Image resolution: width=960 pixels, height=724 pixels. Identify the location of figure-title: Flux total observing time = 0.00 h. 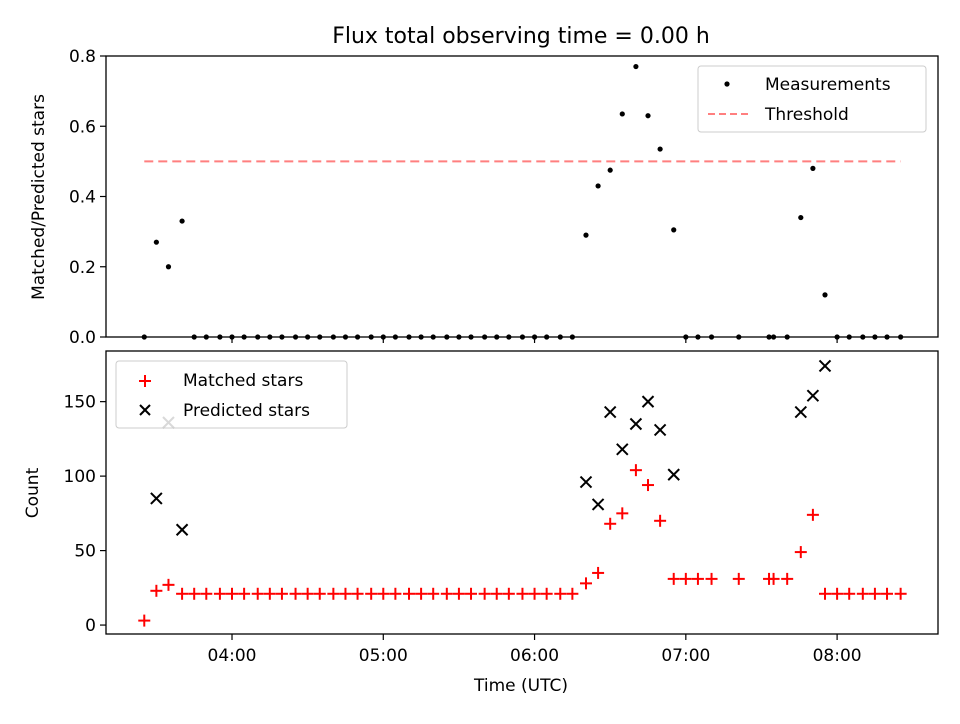
(521, 36).